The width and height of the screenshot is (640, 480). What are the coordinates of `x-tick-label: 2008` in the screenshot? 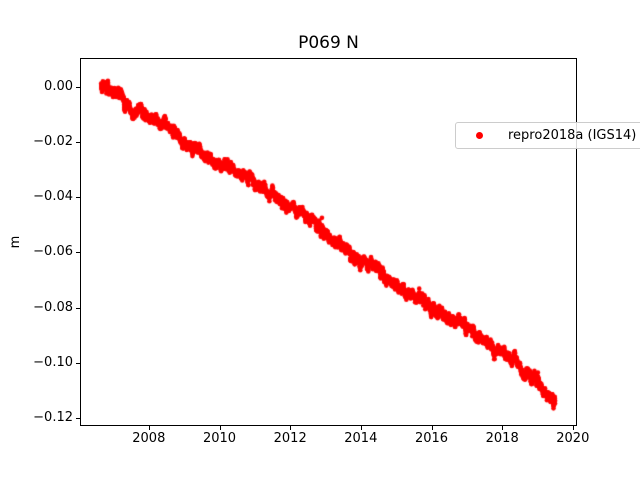 It's located at (149, 438).